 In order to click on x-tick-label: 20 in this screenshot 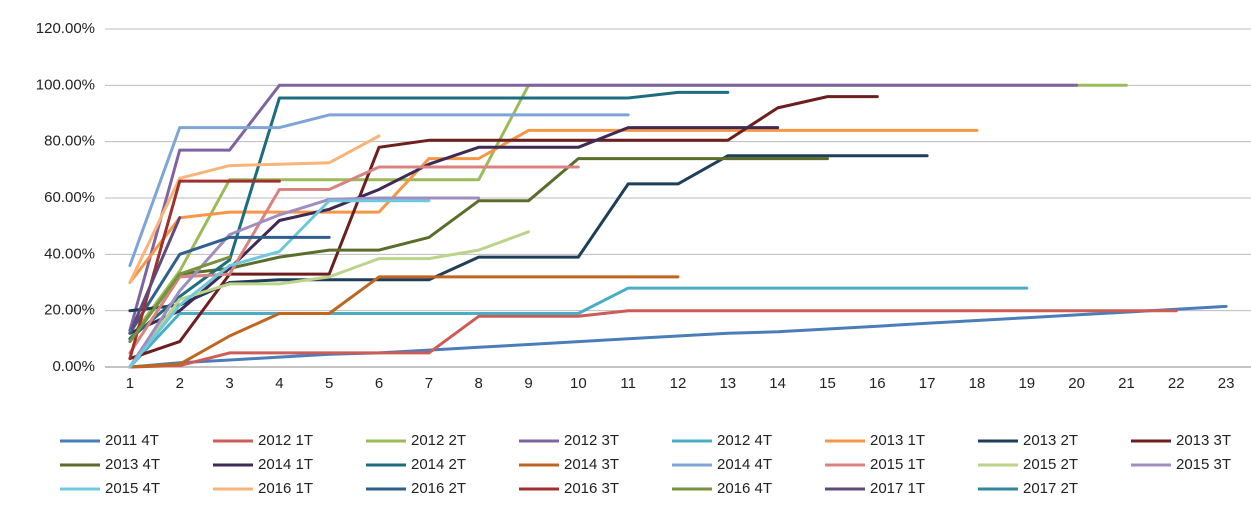, I will do `click(1076, 383)`.